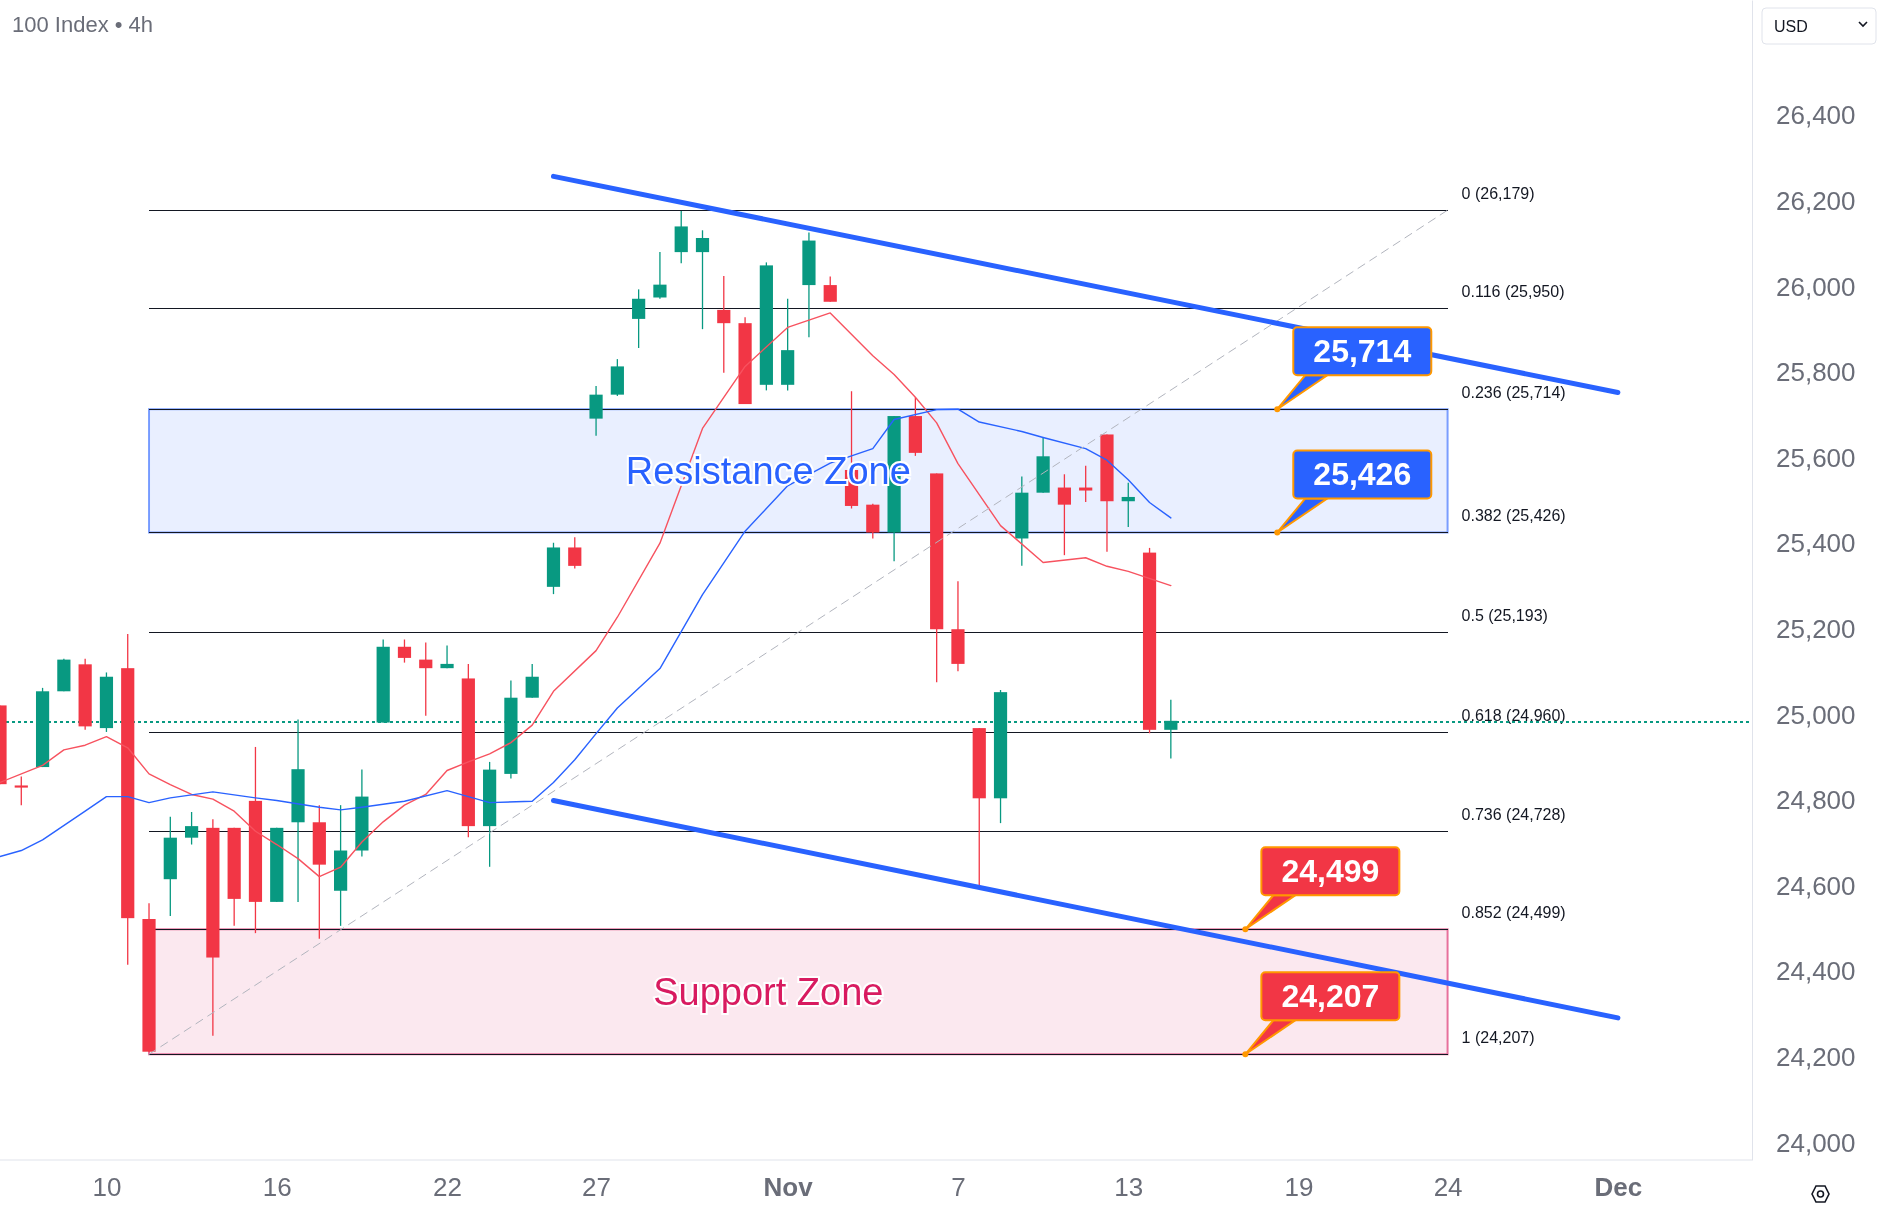  Describe the element at coordinates (1618, 1187) in the screenshot. I see `x-tick-label: Dec` at that location.